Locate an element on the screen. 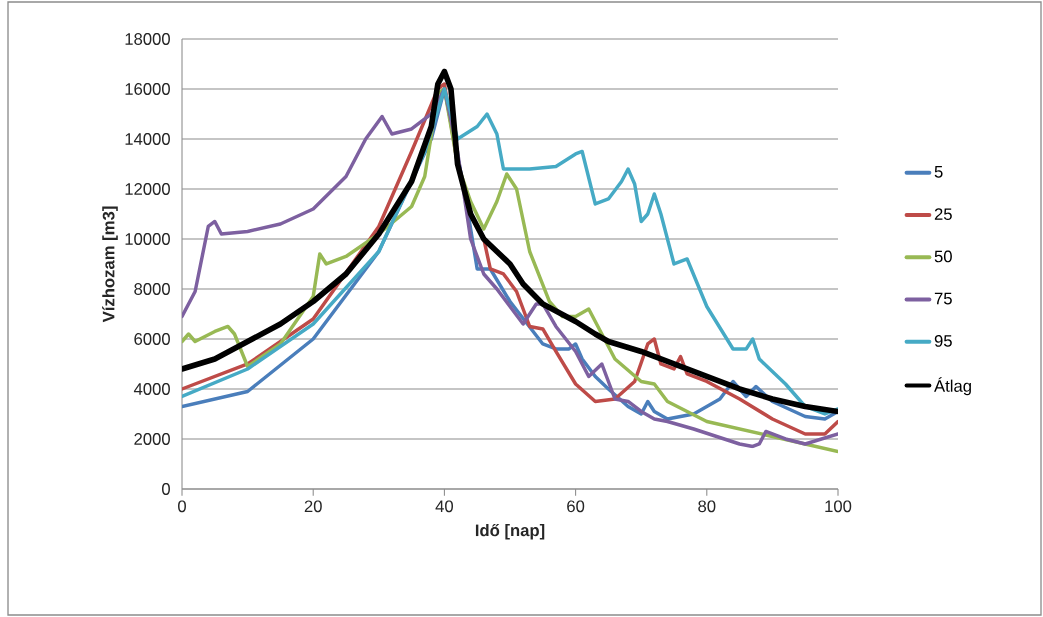  y-tick-label: 0 is located at coordinates (166, 489).